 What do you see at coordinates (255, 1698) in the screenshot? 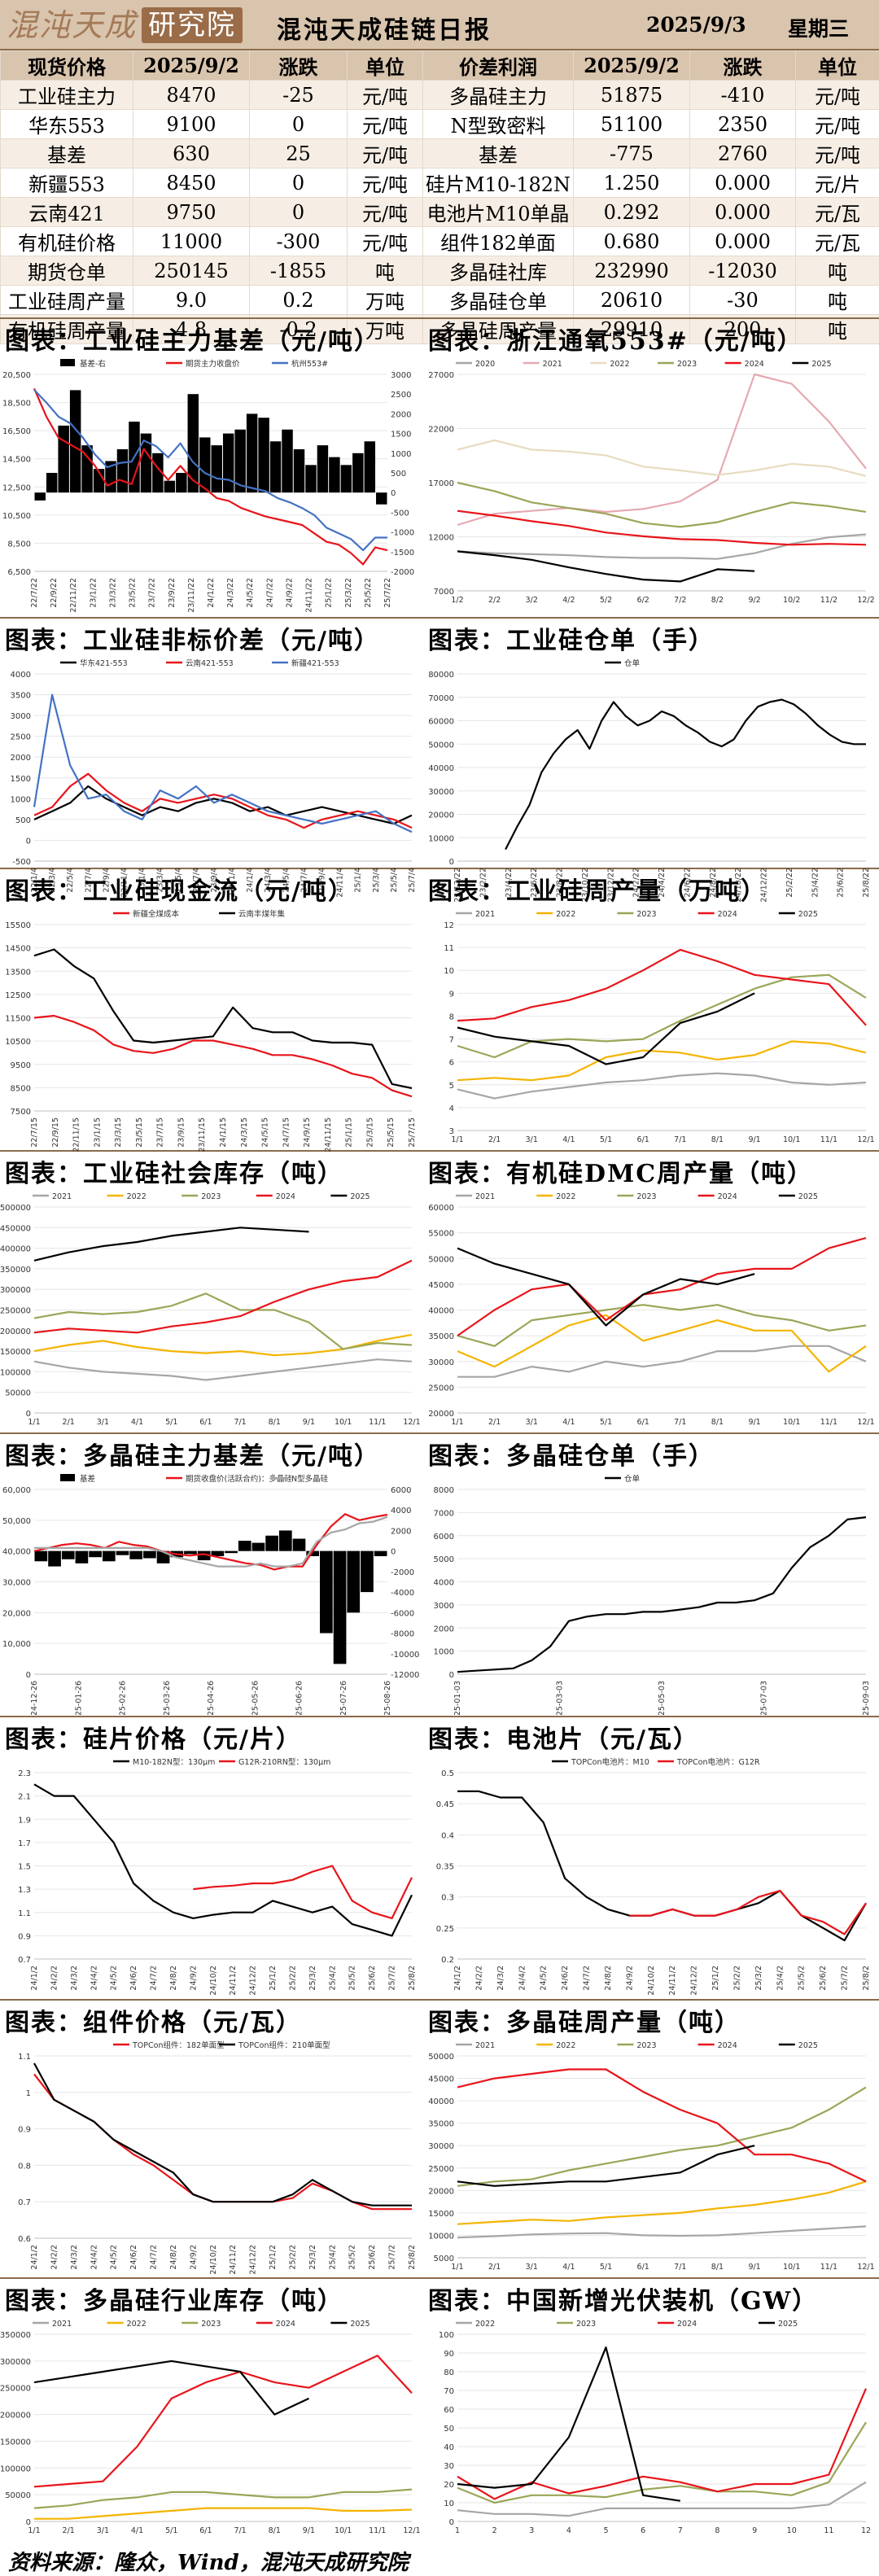
I see `x-tick-label: 2025-05-26` at bounding box center [255, 1698].